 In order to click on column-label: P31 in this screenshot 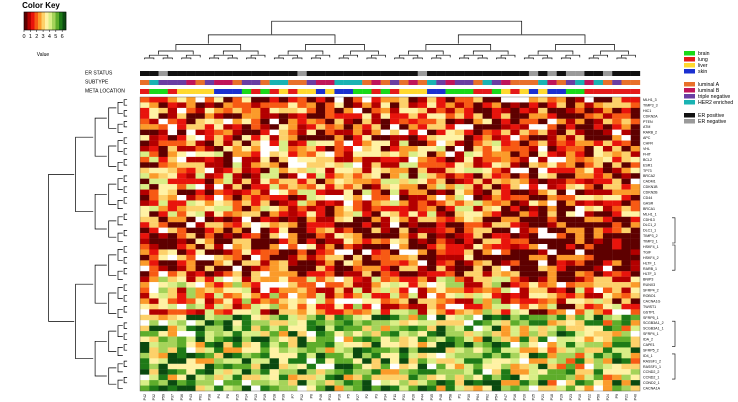, I will do `click(404, 397)`.